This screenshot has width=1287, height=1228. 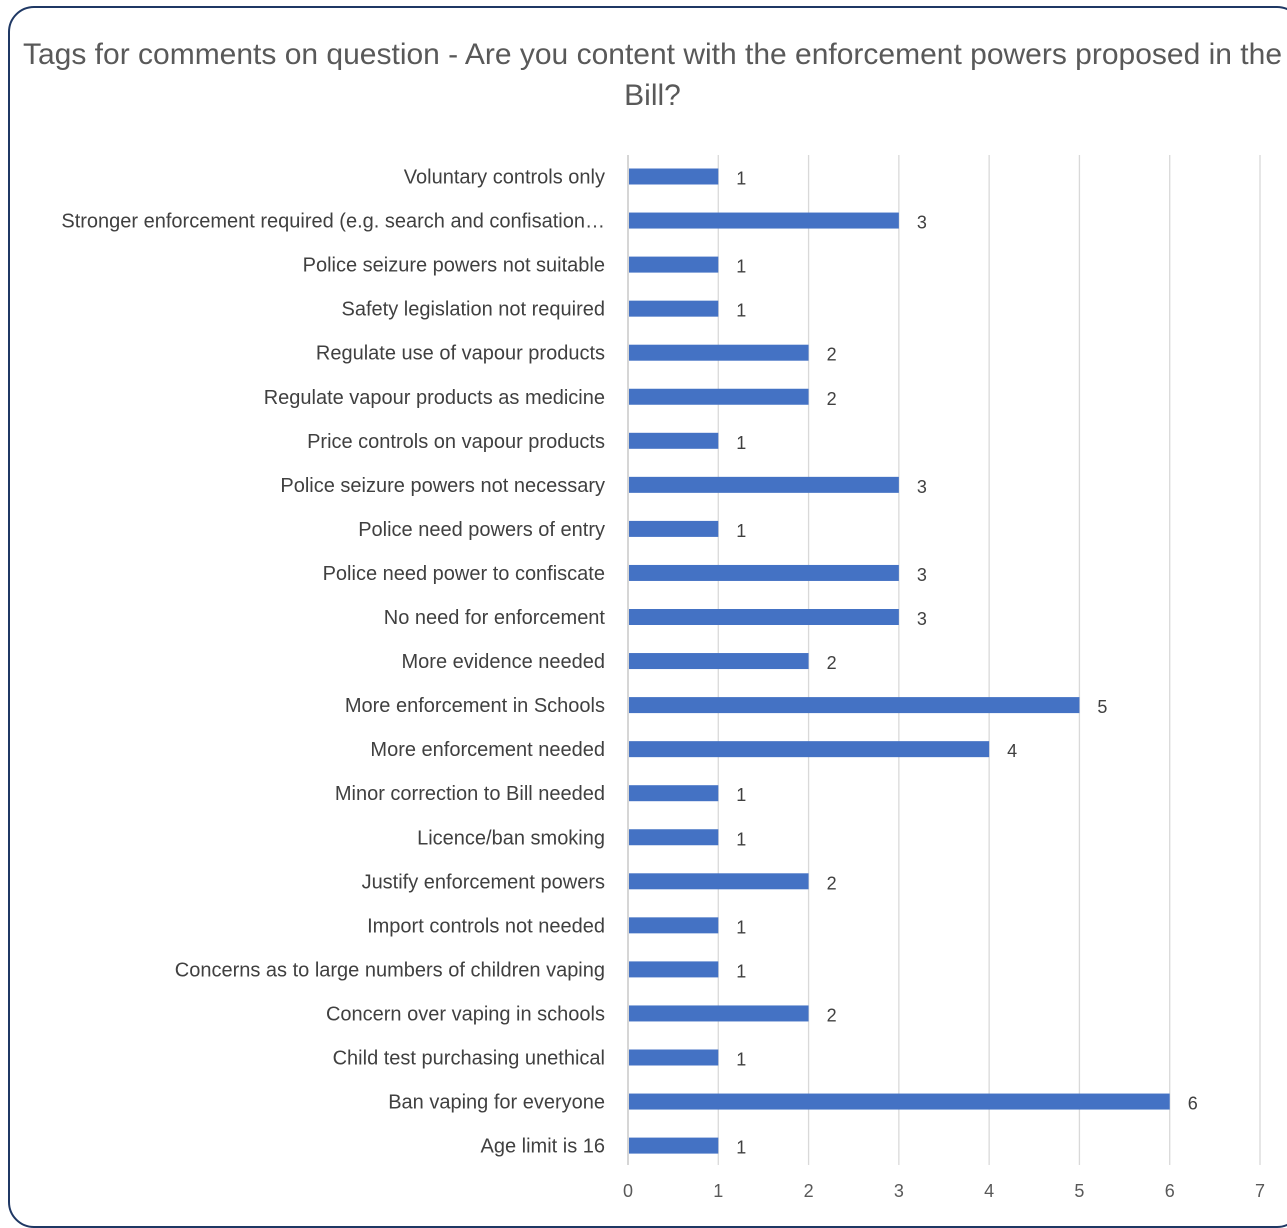 What do you see at coordinates (469, 1059) in the screenshot?
I see `category-label: Child test purchasing unethical` at bounding box center [469, 1059].